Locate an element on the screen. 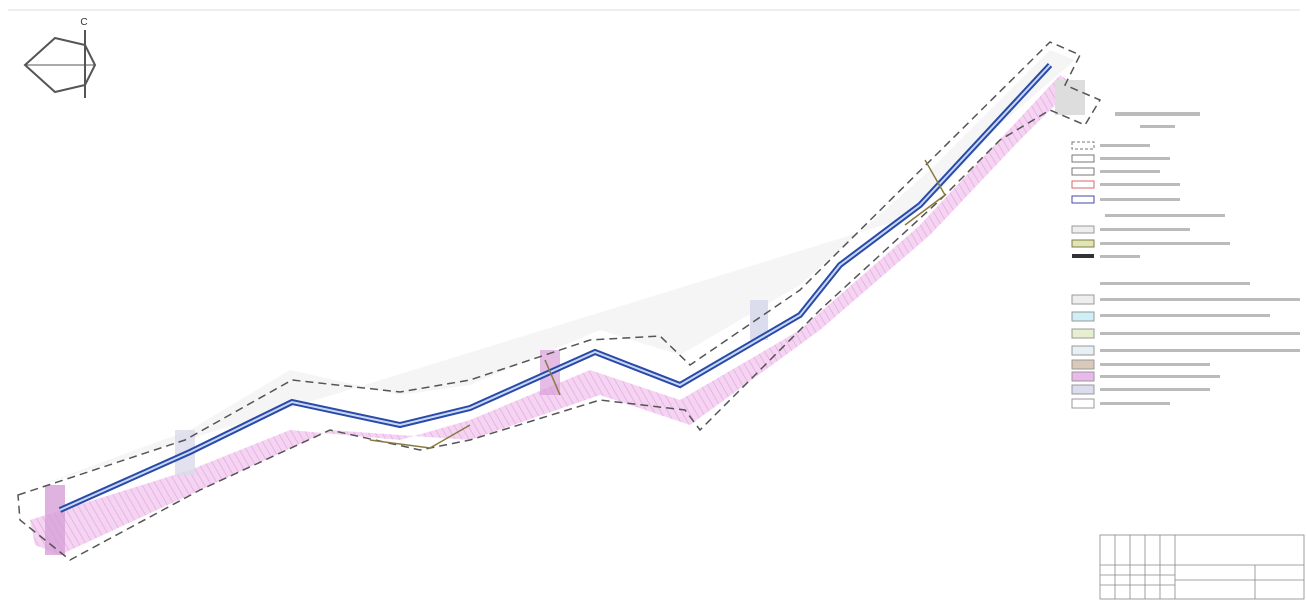 This screenshot has width=1306, height=601. legend is located at coordinates (1185, 260).